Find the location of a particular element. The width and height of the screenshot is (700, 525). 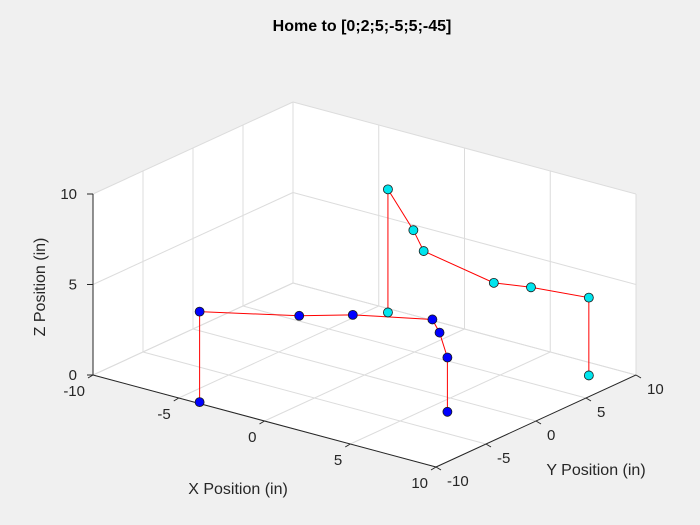

y-tick-label: -5 is located at coordinates (503, 458).